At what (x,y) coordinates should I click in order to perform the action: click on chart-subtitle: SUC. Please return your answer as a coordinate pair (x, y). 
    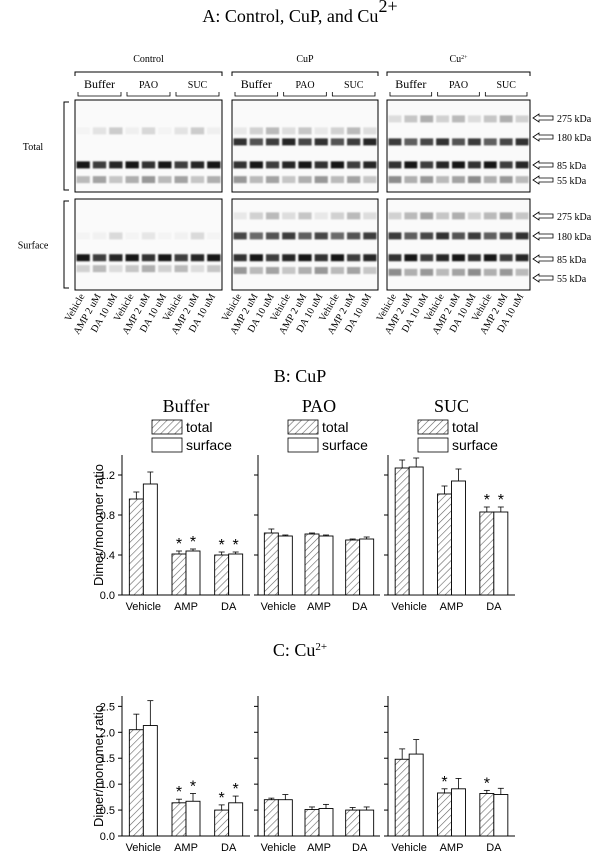
    Looking at the image, I should click on (451, 406).